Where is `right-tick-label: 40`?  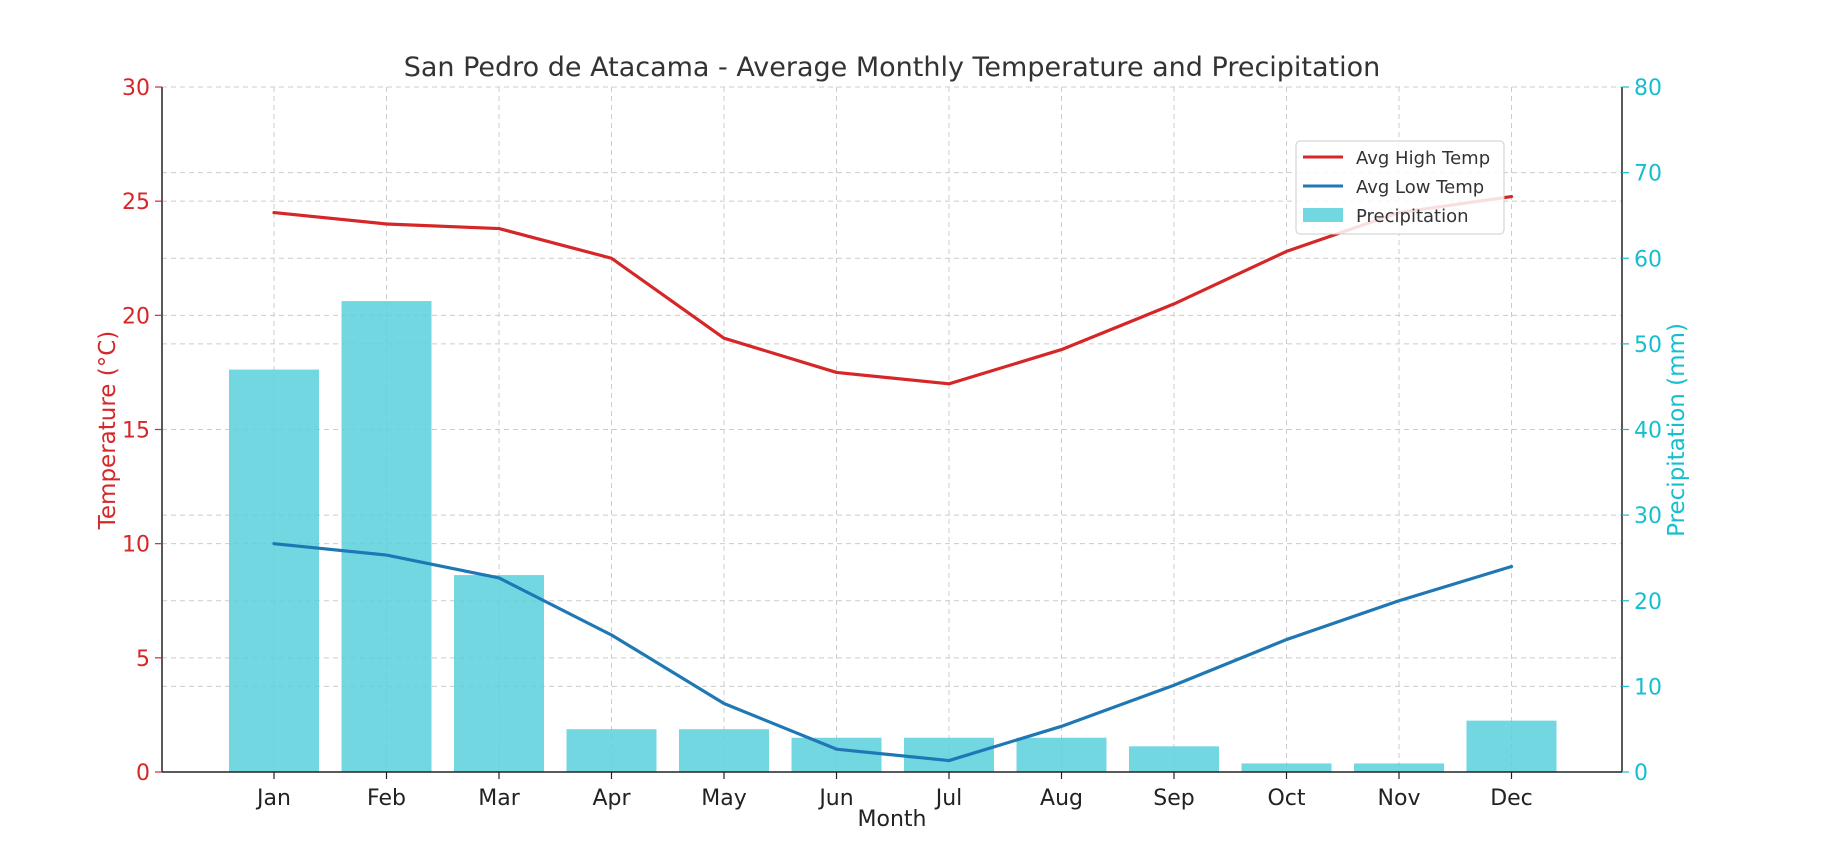
right-tick-label: 40 is located at coordinates (1648, 431).